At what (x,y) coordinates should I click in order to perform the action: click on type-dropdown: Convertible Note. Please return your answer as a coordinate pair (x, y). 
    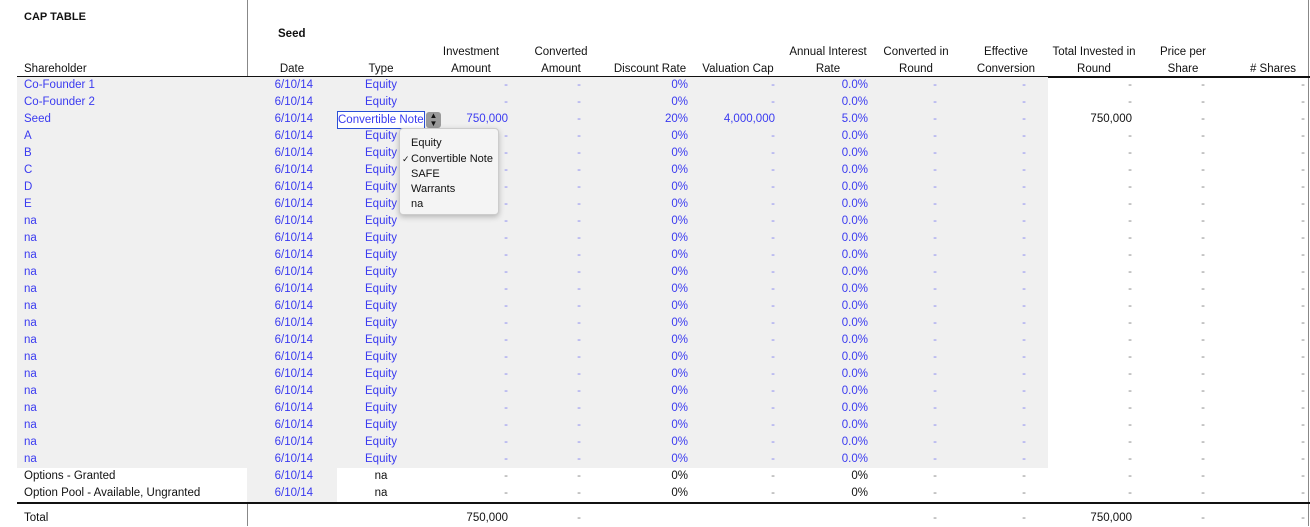
    Looking at the image, I should click on (381, 120).